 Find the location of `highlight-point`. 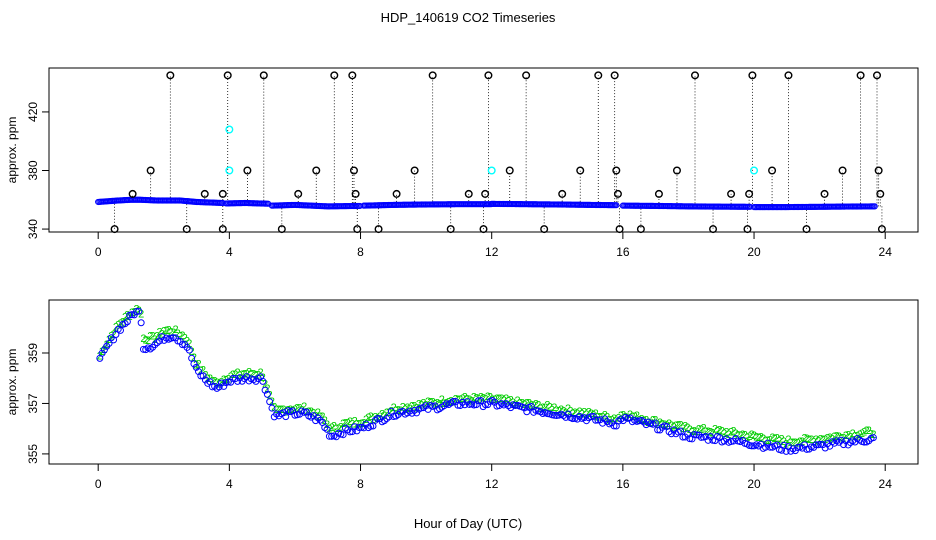

highlight-point is located at coordinates (229, 170).